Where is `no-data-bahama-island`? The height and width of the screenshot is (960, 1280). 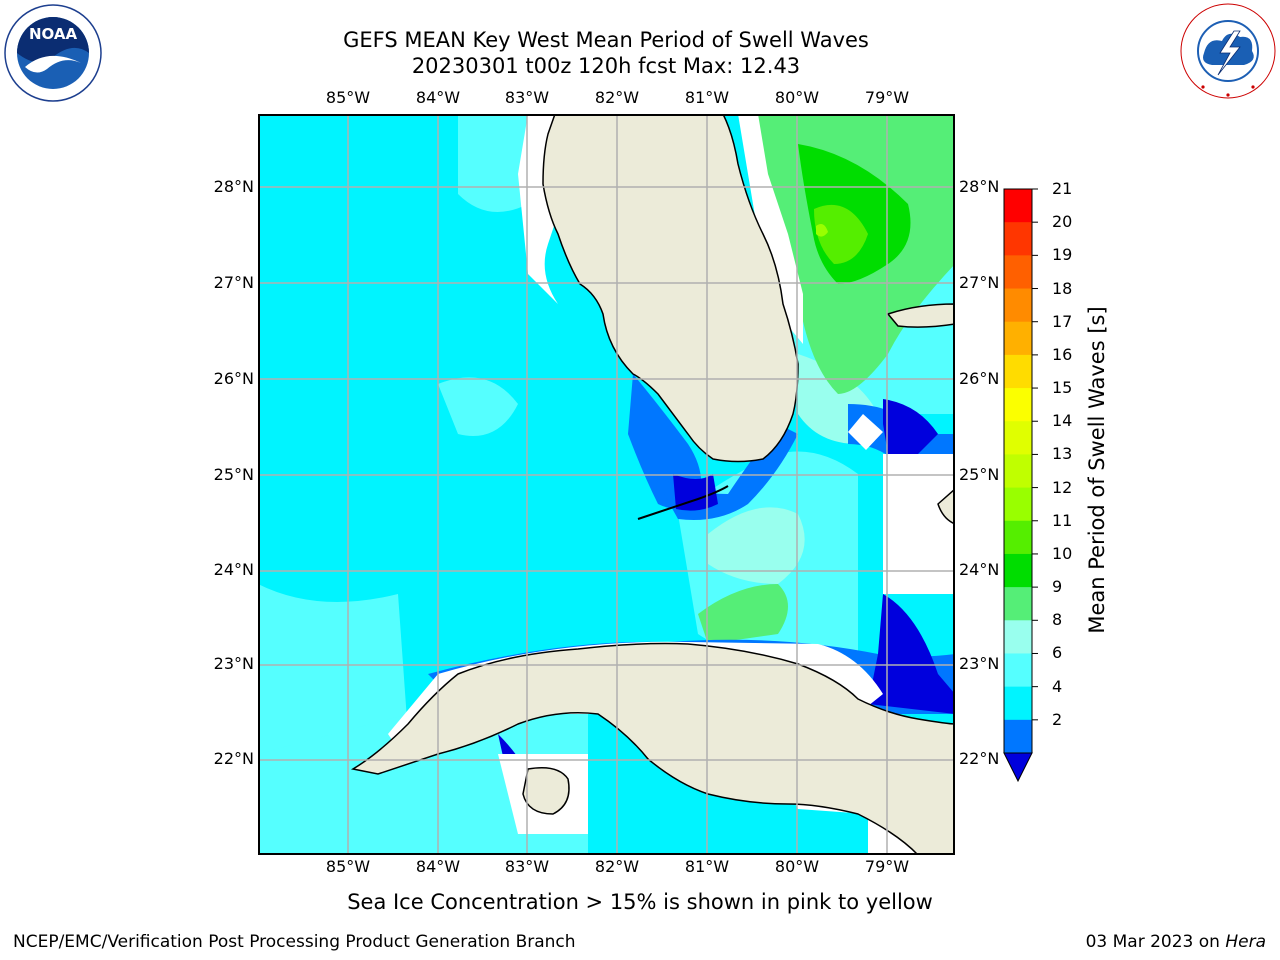
no-data-bahama-island is located at coordinates (865, 432).